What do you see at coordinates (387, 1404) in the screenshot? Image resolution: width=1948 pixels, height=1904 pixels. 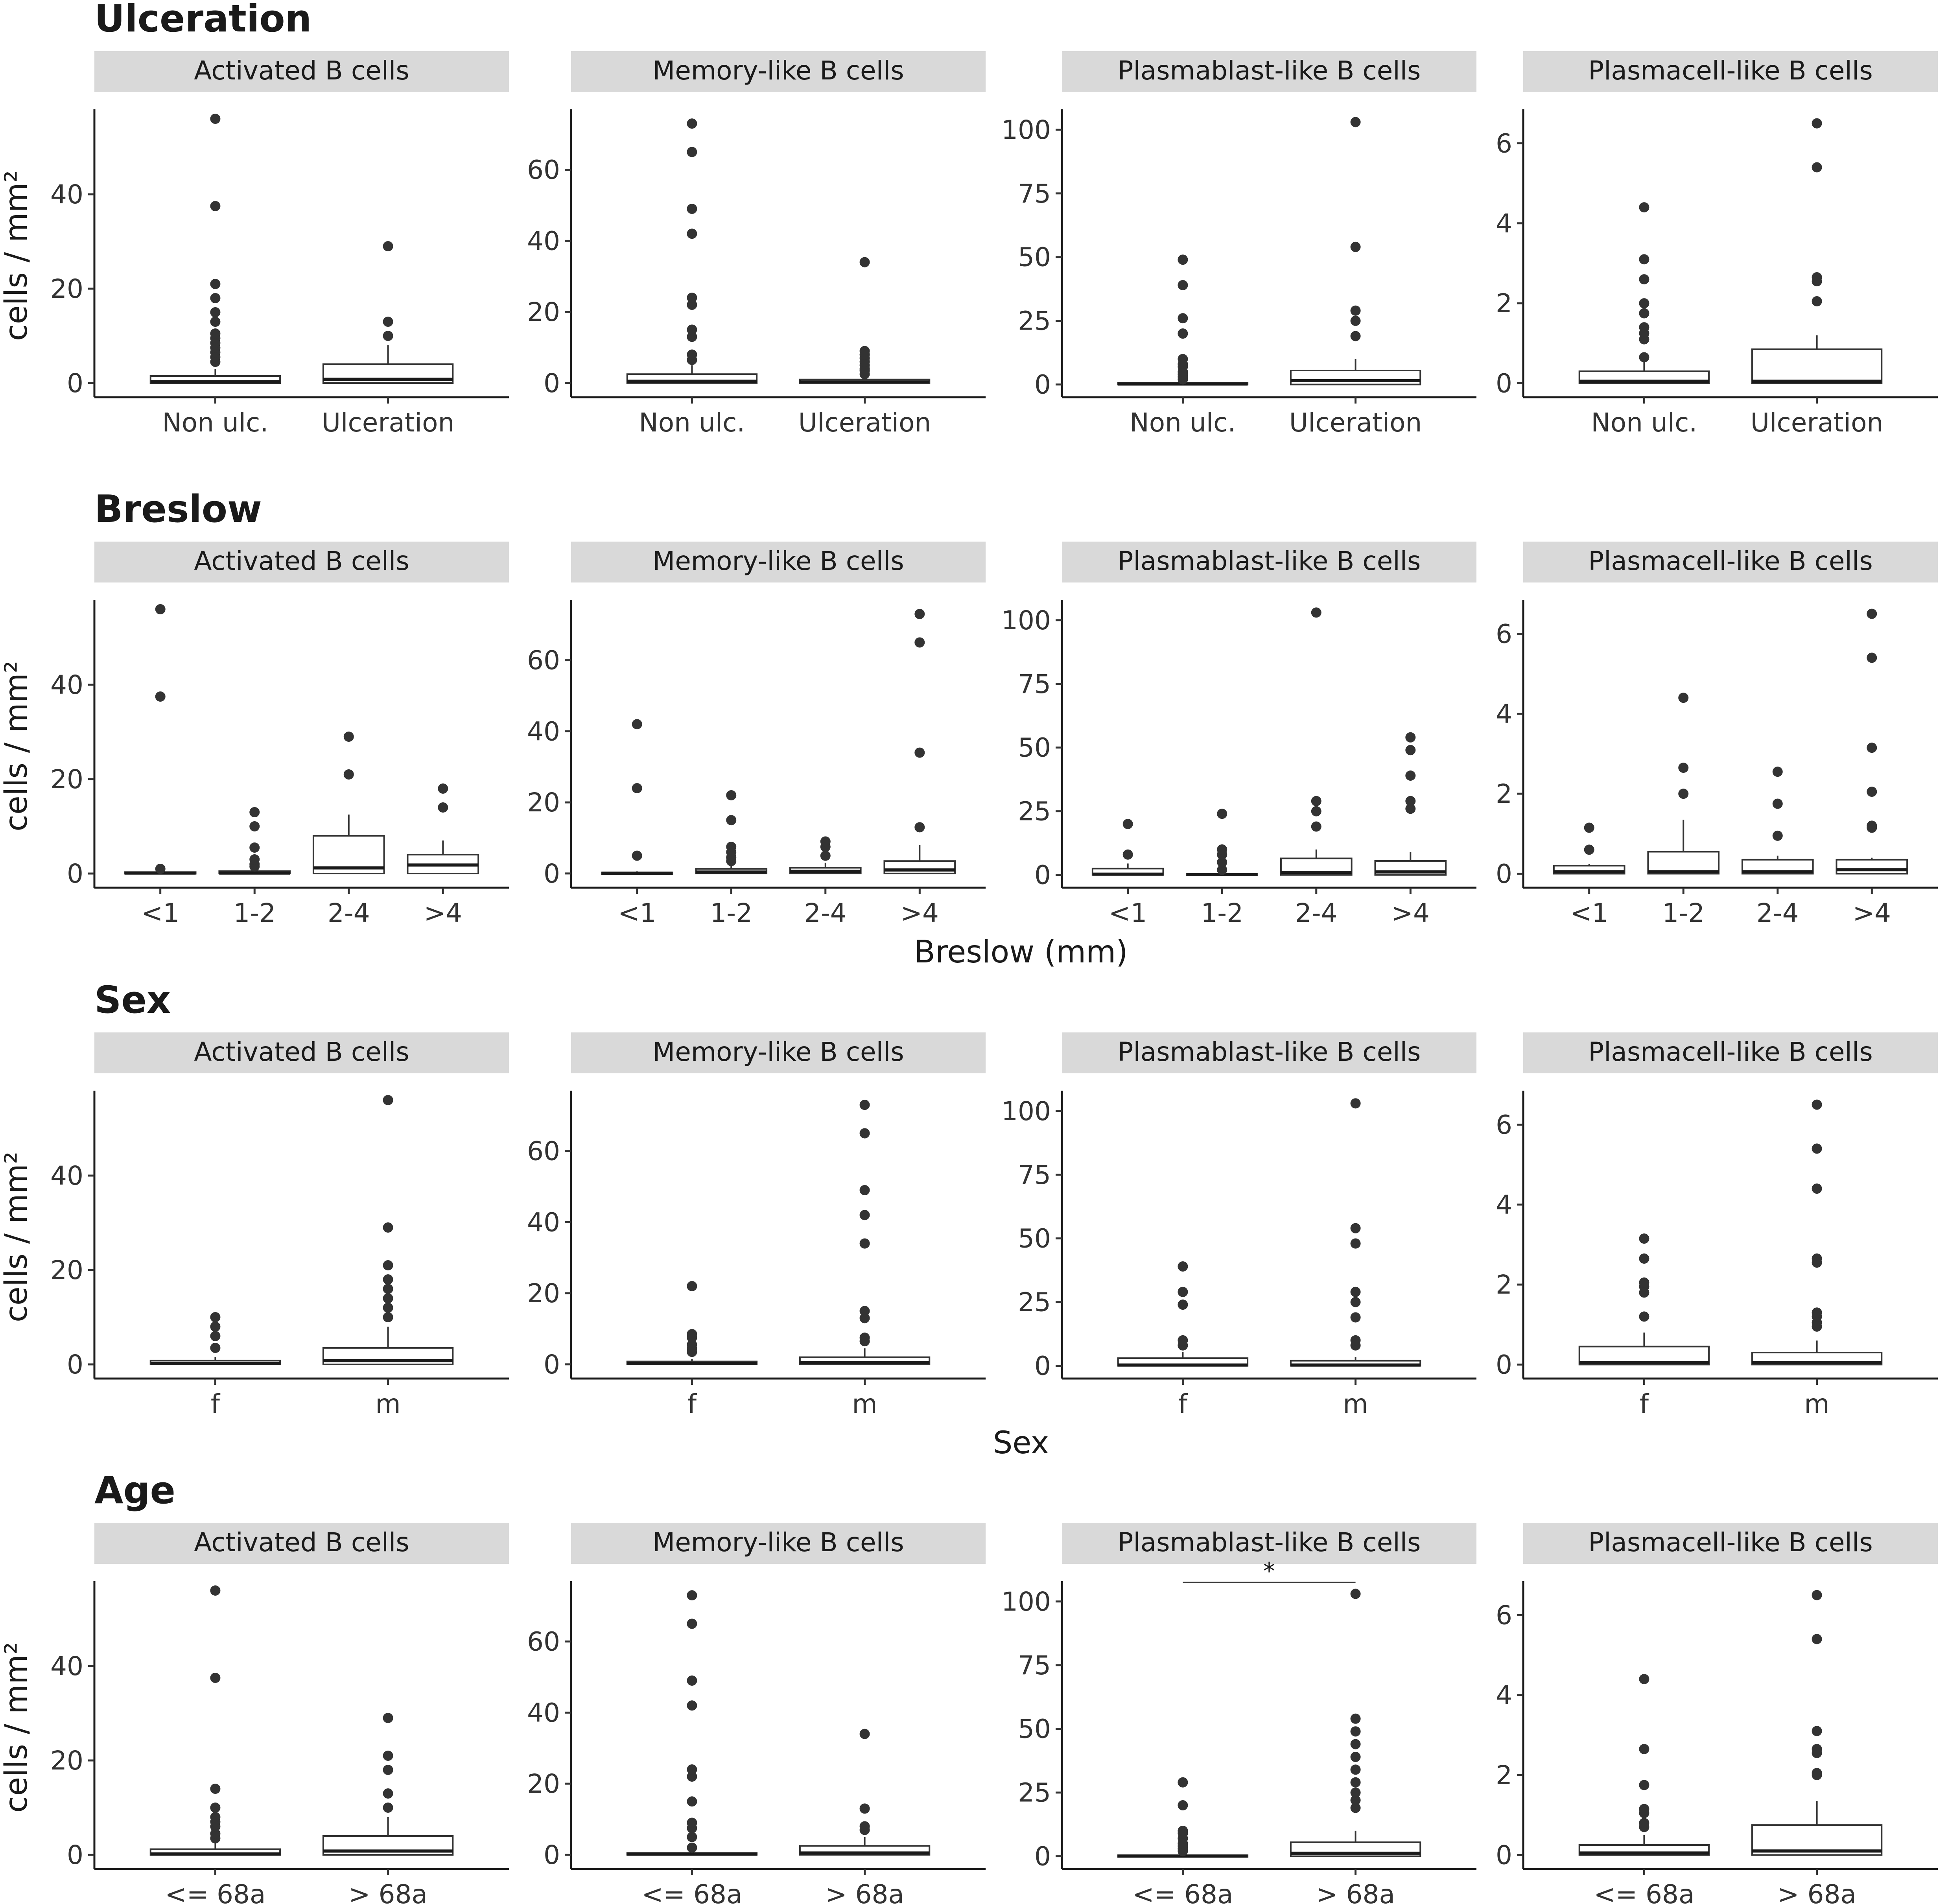 I see `x-tick-label: m` at bounding box center [387, 1404].